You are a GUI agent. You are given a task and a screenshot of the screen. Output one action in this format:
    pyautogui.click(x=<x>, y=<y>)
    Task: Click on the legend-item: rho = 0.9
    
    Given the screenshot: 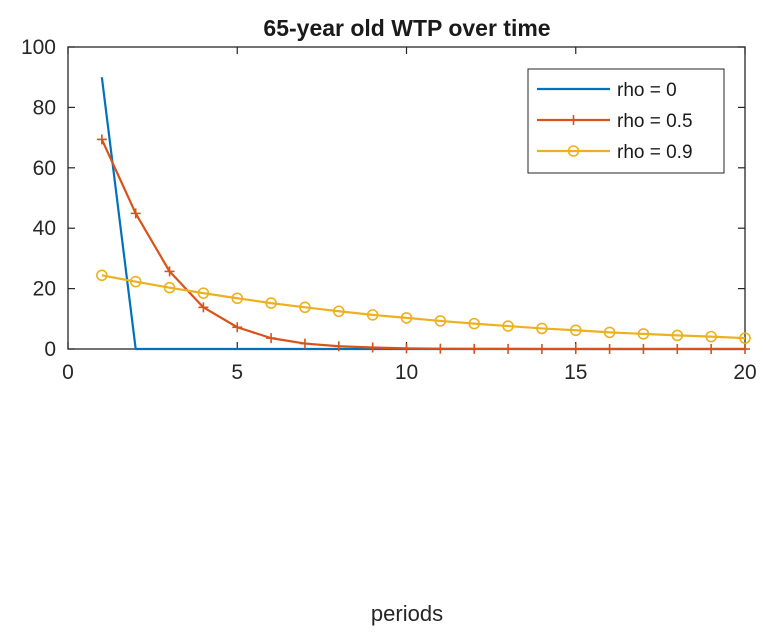 What is the action you would take?
    pyautogui.click(x=615, y=152)
    